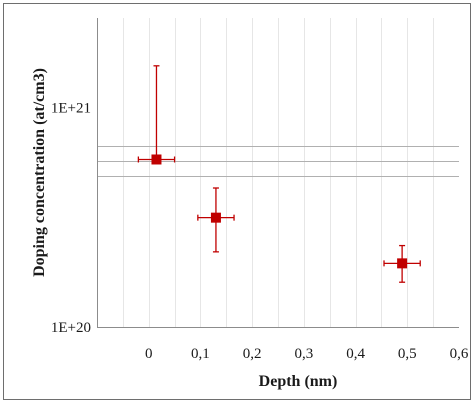 Image resolution: width=476 pixels, height=405 pixels. I want to click on x-tick-label: 0,6, so click(459, 354).